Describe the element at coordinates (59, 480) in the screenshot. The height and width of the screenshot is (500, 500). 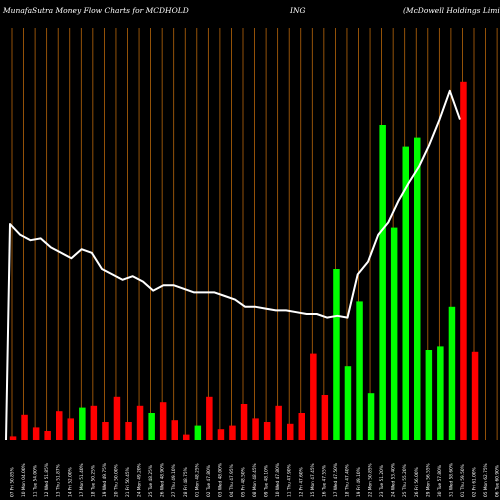
I see `x-tick-label: 13 Thu 51.87%` at that location.